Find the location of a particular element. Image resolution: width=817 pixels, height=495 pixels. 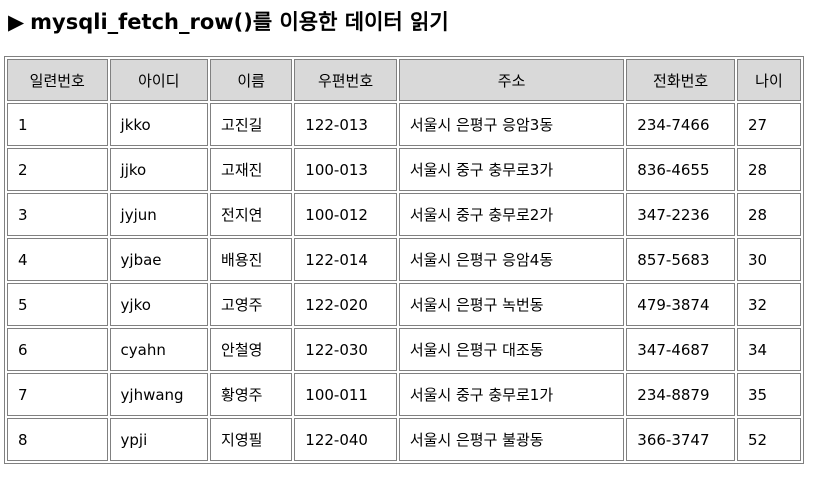

cell-age: 35 is located at coordinates (768, 394).